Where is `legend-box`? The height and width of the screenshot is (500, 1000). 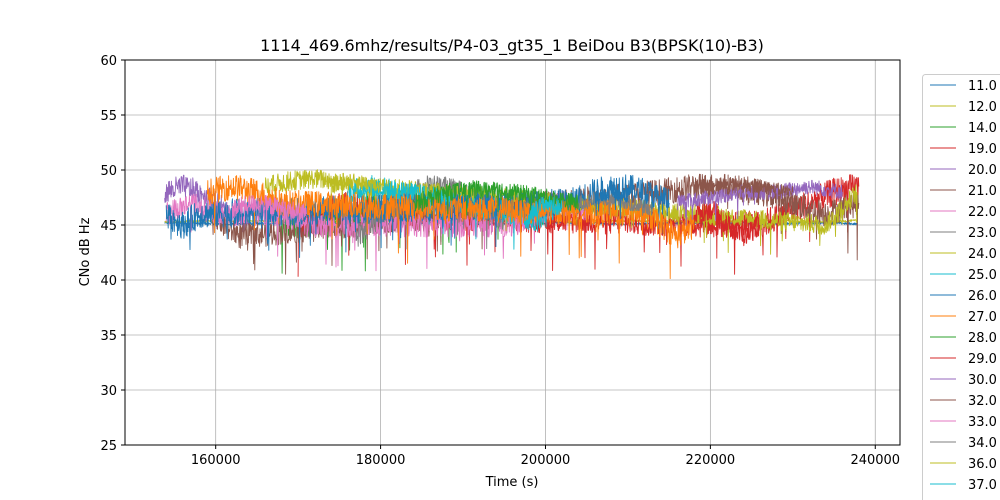
legend-box is located at coordinates (961, 287).